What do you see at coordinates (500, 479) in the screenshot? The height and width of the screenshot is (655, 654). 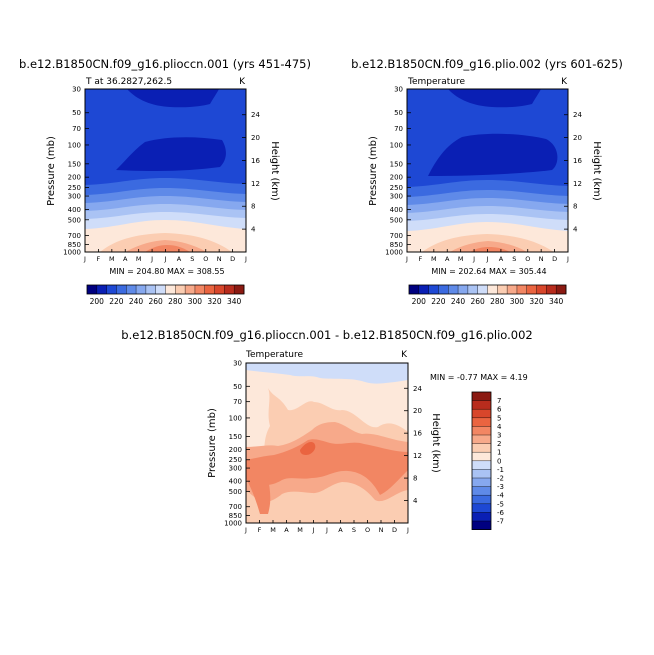 I see `colorbar-label: -2` at bounding box center [500, 479].